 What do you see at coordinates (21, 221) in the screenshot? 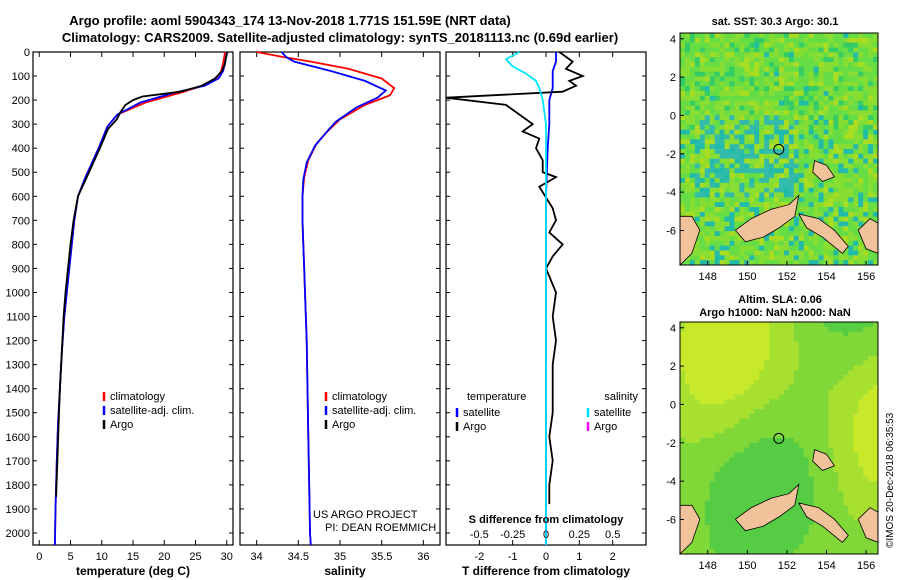
I see `depth-tick-label: 700` at bounding box center [21, 221].